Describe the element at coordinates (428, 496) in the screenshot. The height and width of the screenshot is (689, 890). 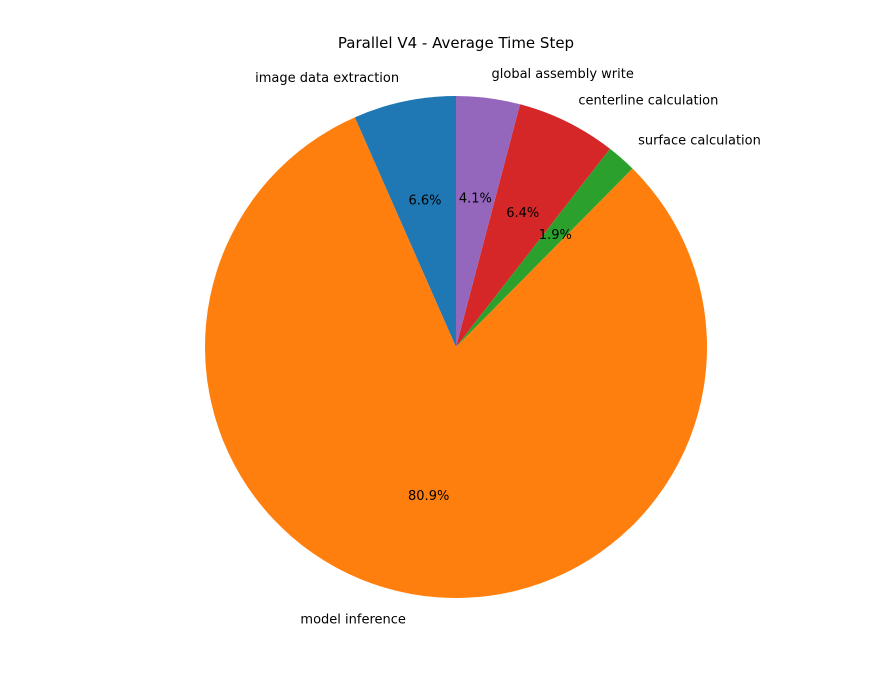
I see `slice-percent-label: 80.9%` at that location.